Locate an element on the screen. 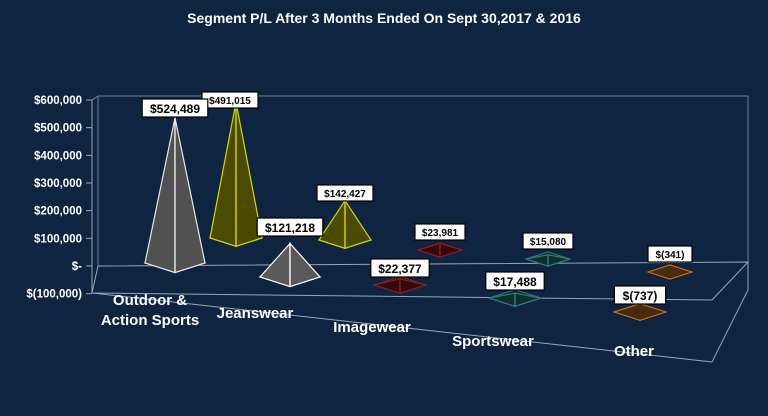  series0-data-label-4-text: $(341) is located at coordinates (670, 255).